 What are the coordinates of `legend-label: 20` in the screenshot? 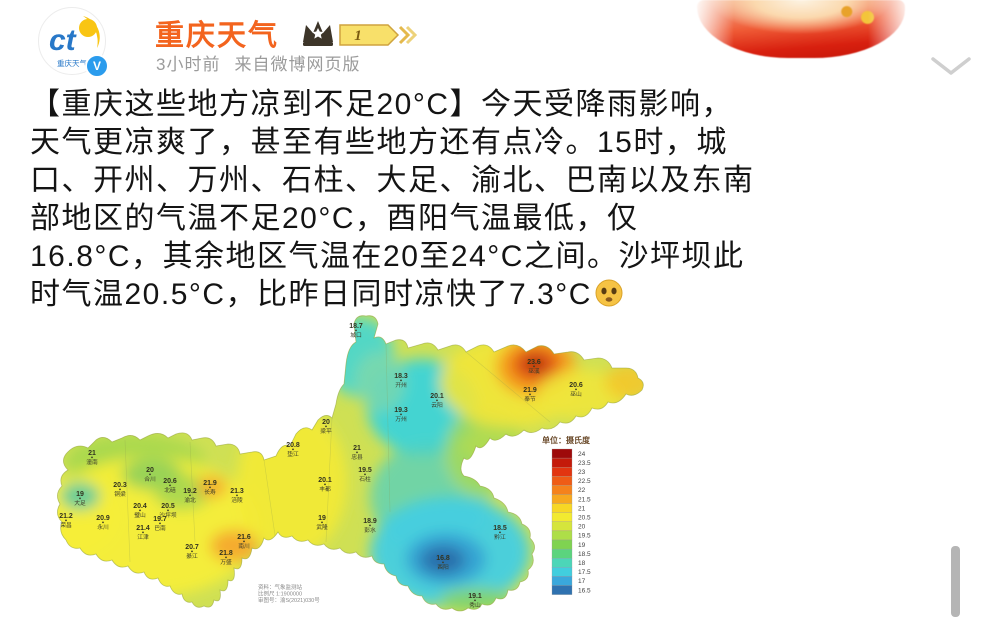 It's located at (582, 527).